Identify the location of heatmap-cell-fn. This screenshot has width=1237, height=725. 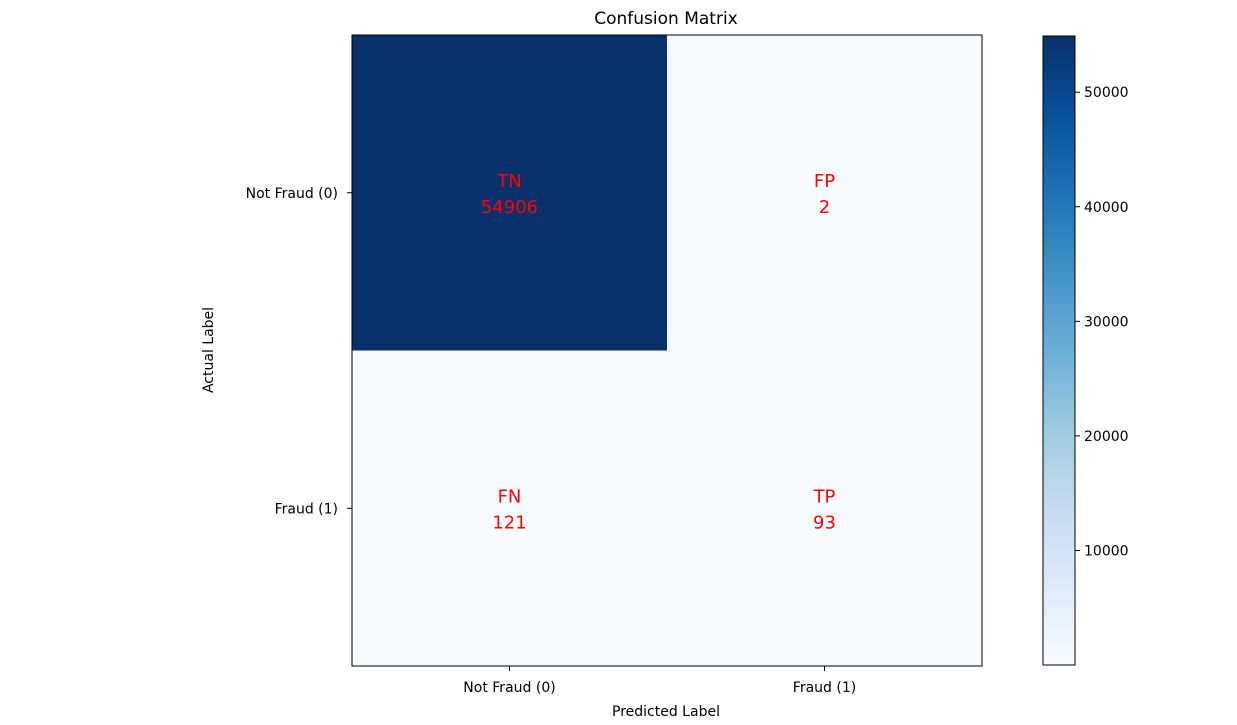
(509, 508).